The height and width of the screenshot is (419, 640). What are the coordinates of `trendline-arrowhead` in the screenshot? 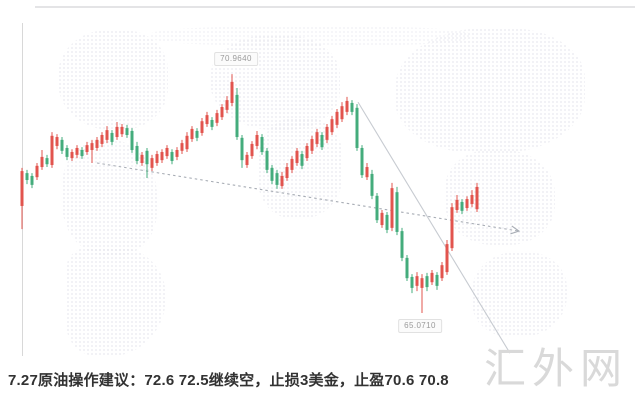 It's located at (515, 230).